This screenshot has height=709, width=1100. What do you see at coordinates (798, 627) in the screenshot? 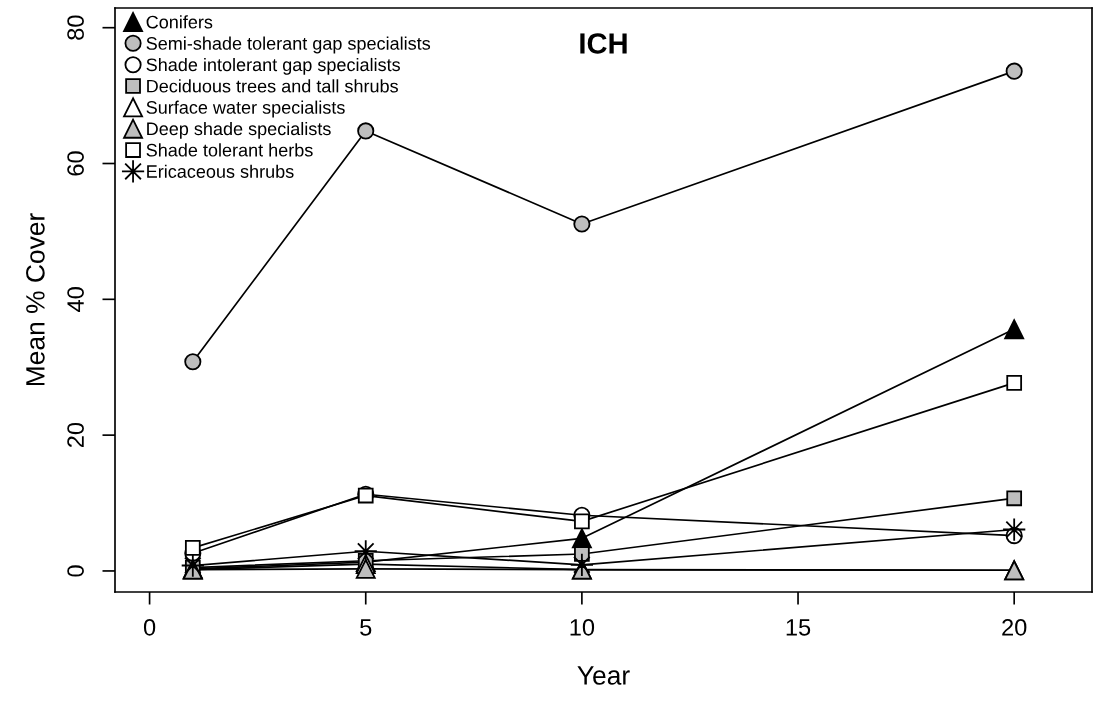
I see `x-tick-label: 15` at bounding box center [798, 627].